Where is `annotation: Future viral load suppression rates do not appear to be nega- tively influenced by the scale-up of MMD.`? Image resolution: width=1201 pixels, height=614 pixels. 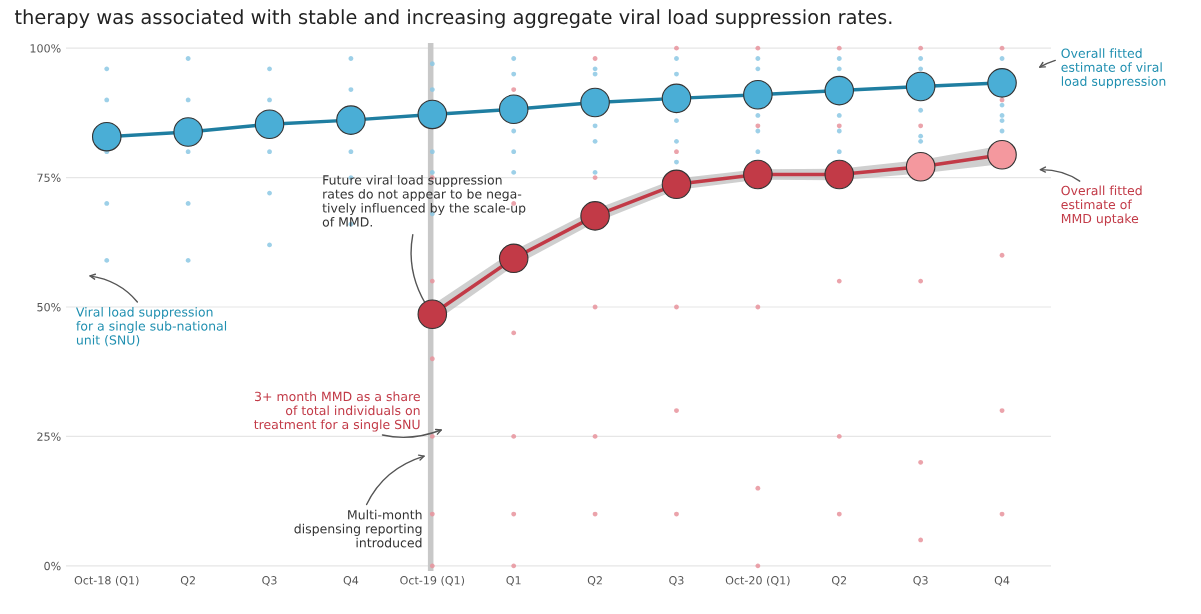 annotation: Future viral load suppression rates do not appear to be nega- tively influenced by the scale-up of MMD. is located at coordinates (424, 200).